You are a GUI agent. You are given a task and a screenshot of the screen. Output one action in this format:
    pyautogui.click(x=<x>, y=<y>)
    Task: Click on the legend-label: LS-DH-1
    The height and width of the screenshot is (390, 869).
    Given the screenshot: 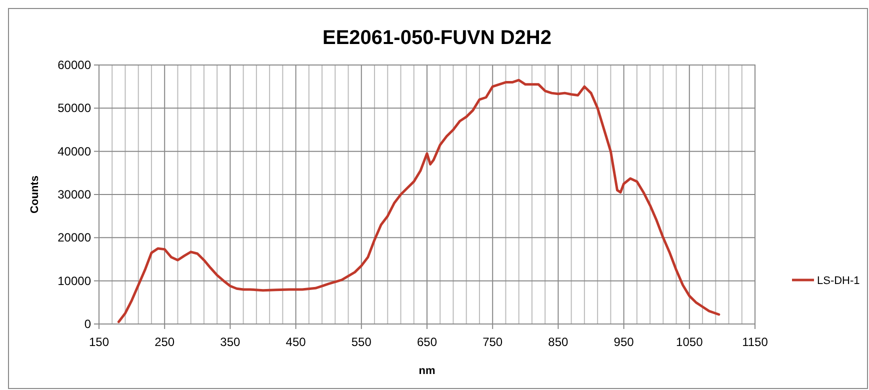 What is the action you would take?
    pyautogui.click(x=838, y=281)
    